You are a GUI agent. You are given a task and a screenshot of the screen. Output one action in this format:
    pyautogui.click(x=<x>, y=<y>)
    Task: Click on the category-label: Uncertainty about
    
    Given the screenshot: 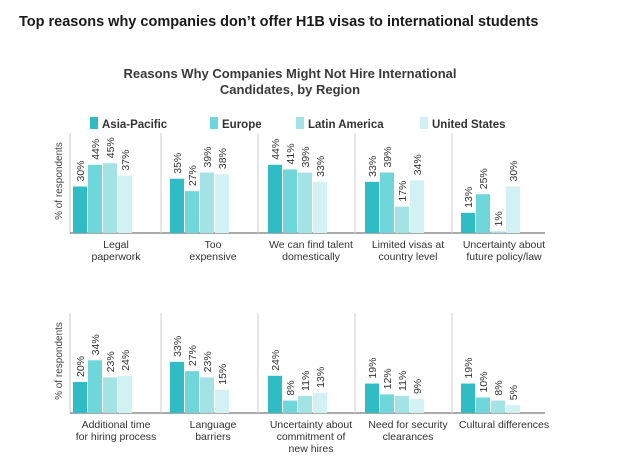 What is the action you would take?
    pyautogui.click(x=504, y=245)
    